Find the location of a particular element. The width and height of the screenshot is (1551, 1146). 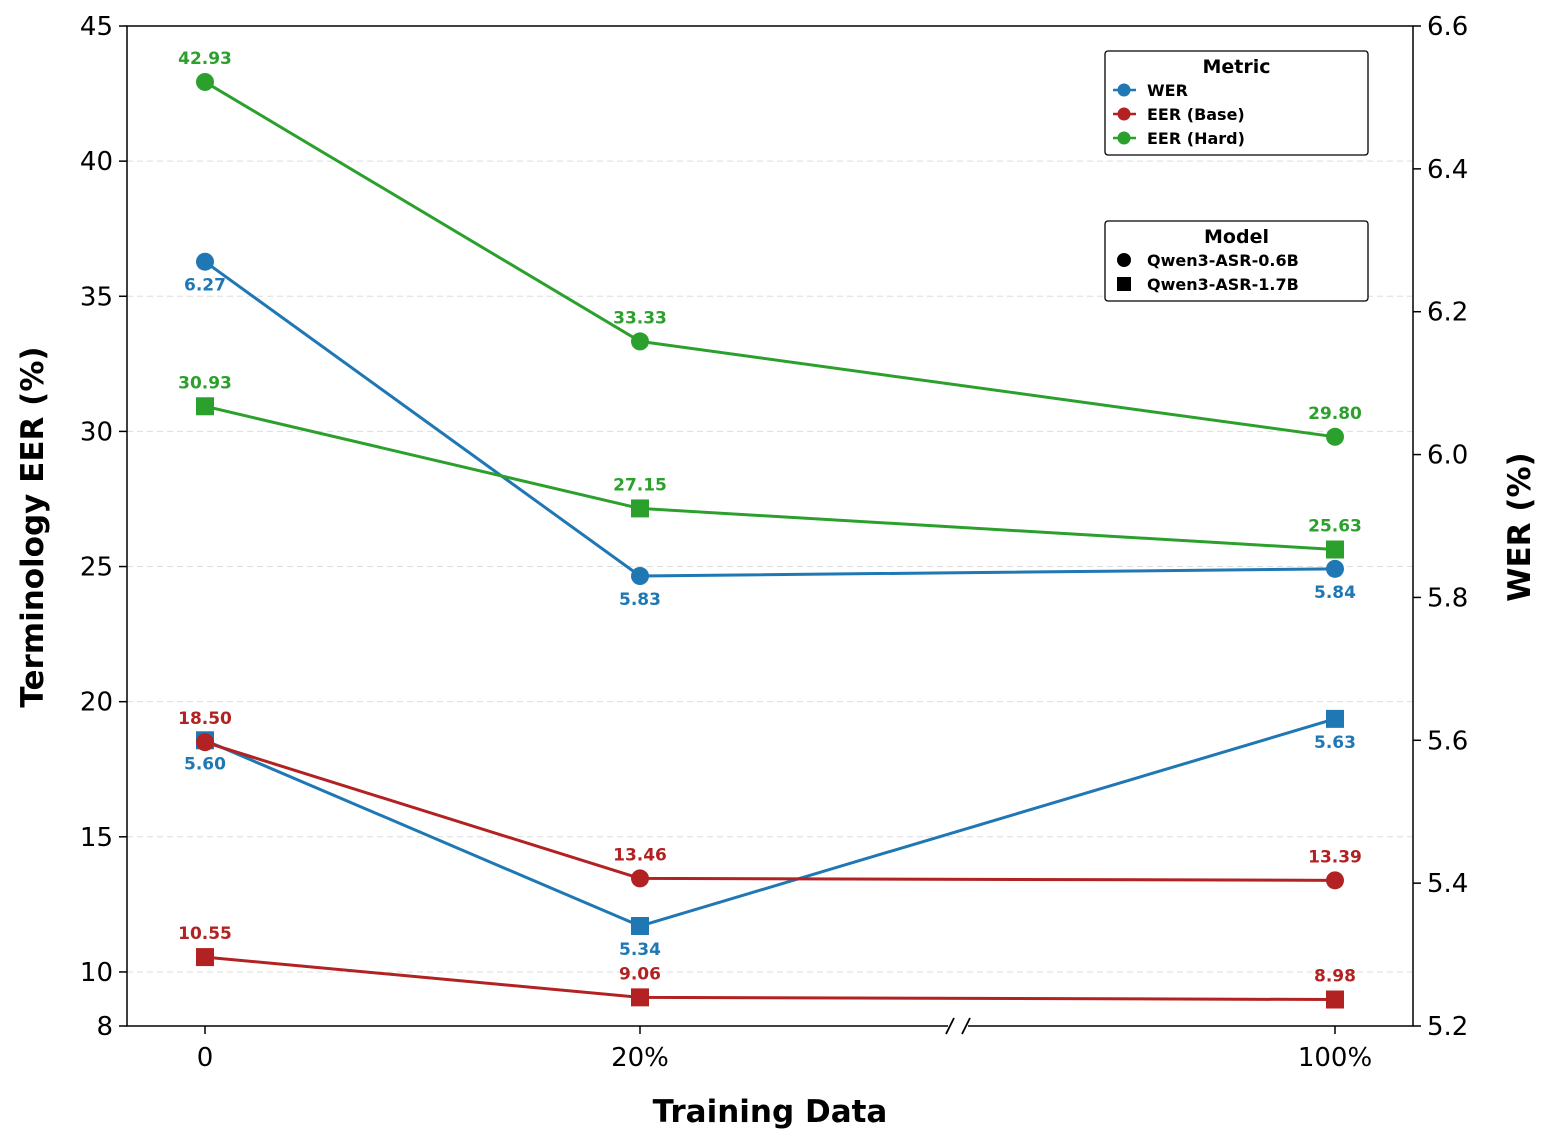

y-right-tick-label: 6.0 is located at coordinates (1447, 456).